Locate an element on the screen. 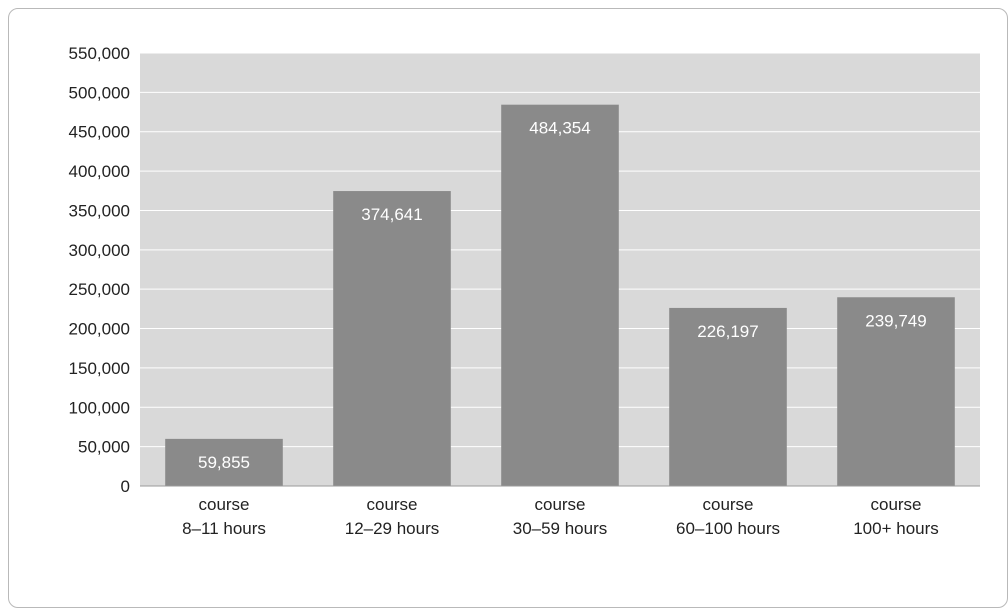 The image size is (1008, 608). bar-value-label: 59,855 is located at coordinates (224, 462).